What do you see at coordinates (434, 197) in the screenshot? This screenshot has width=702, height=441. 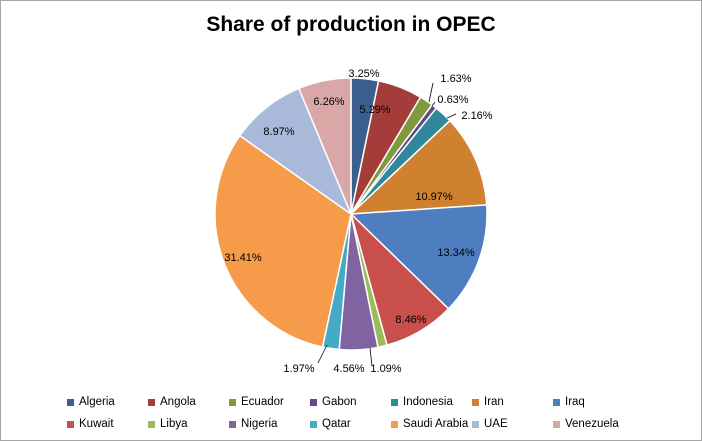 I see `data-label-iran: 10.97%` at bounding box center [434, 197].